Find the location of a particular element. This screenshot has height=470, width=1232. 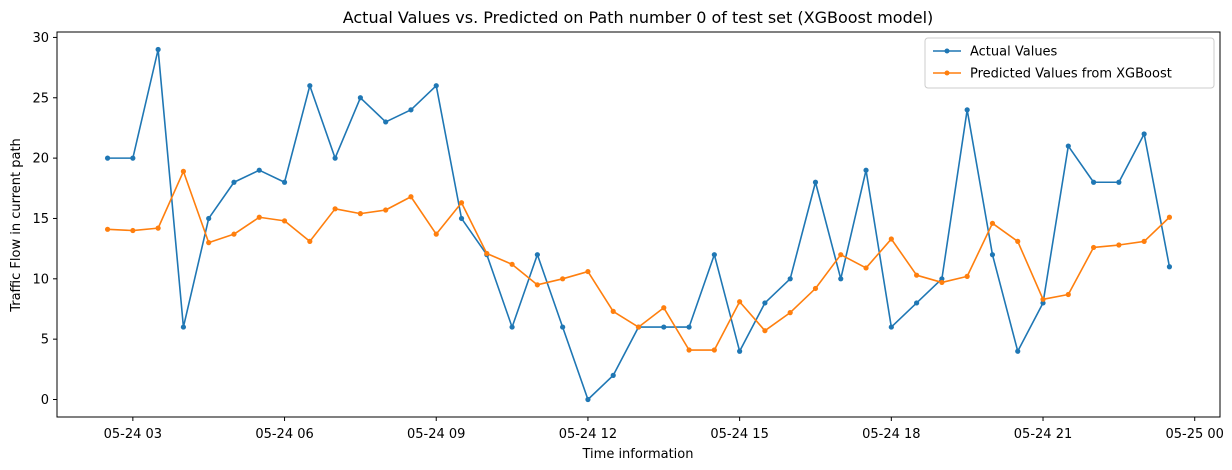

x-tick-label: 05-24 21 is located at coordinates (1043, 434).